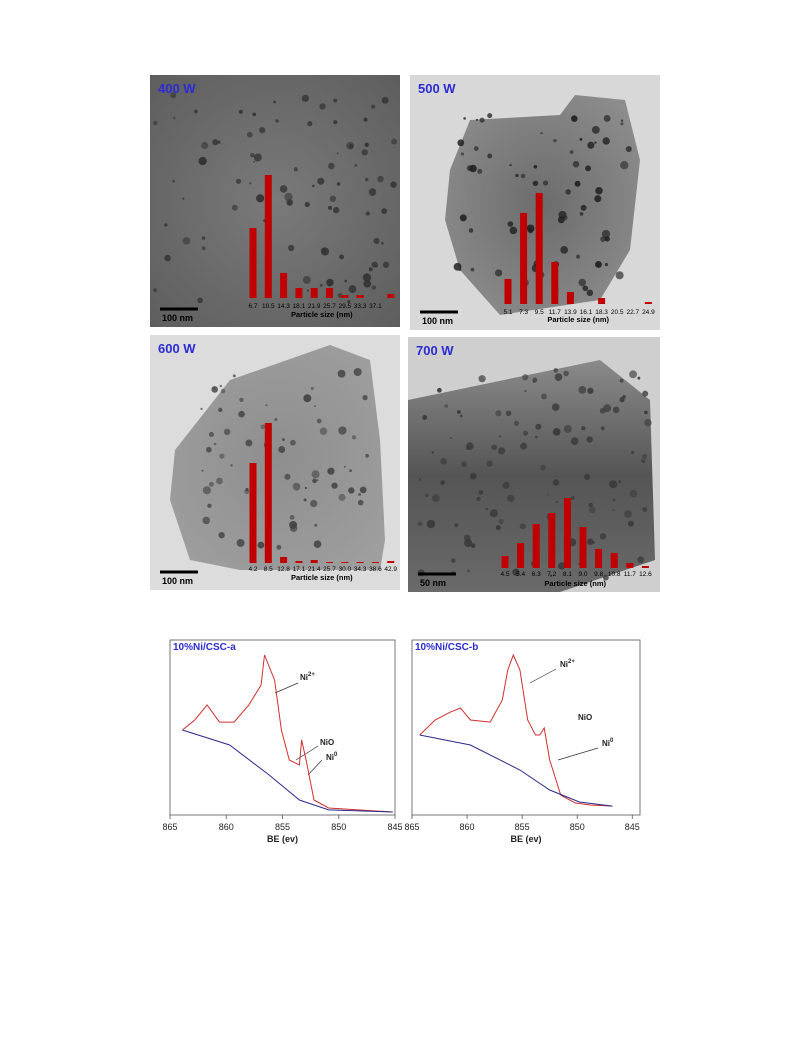 Image resolution: width=793 pixels, height=1057 pixels. Describe the element at coordinates (612, 741) in the screenshot. I see `peak-annotation-sup: 0` at that location.